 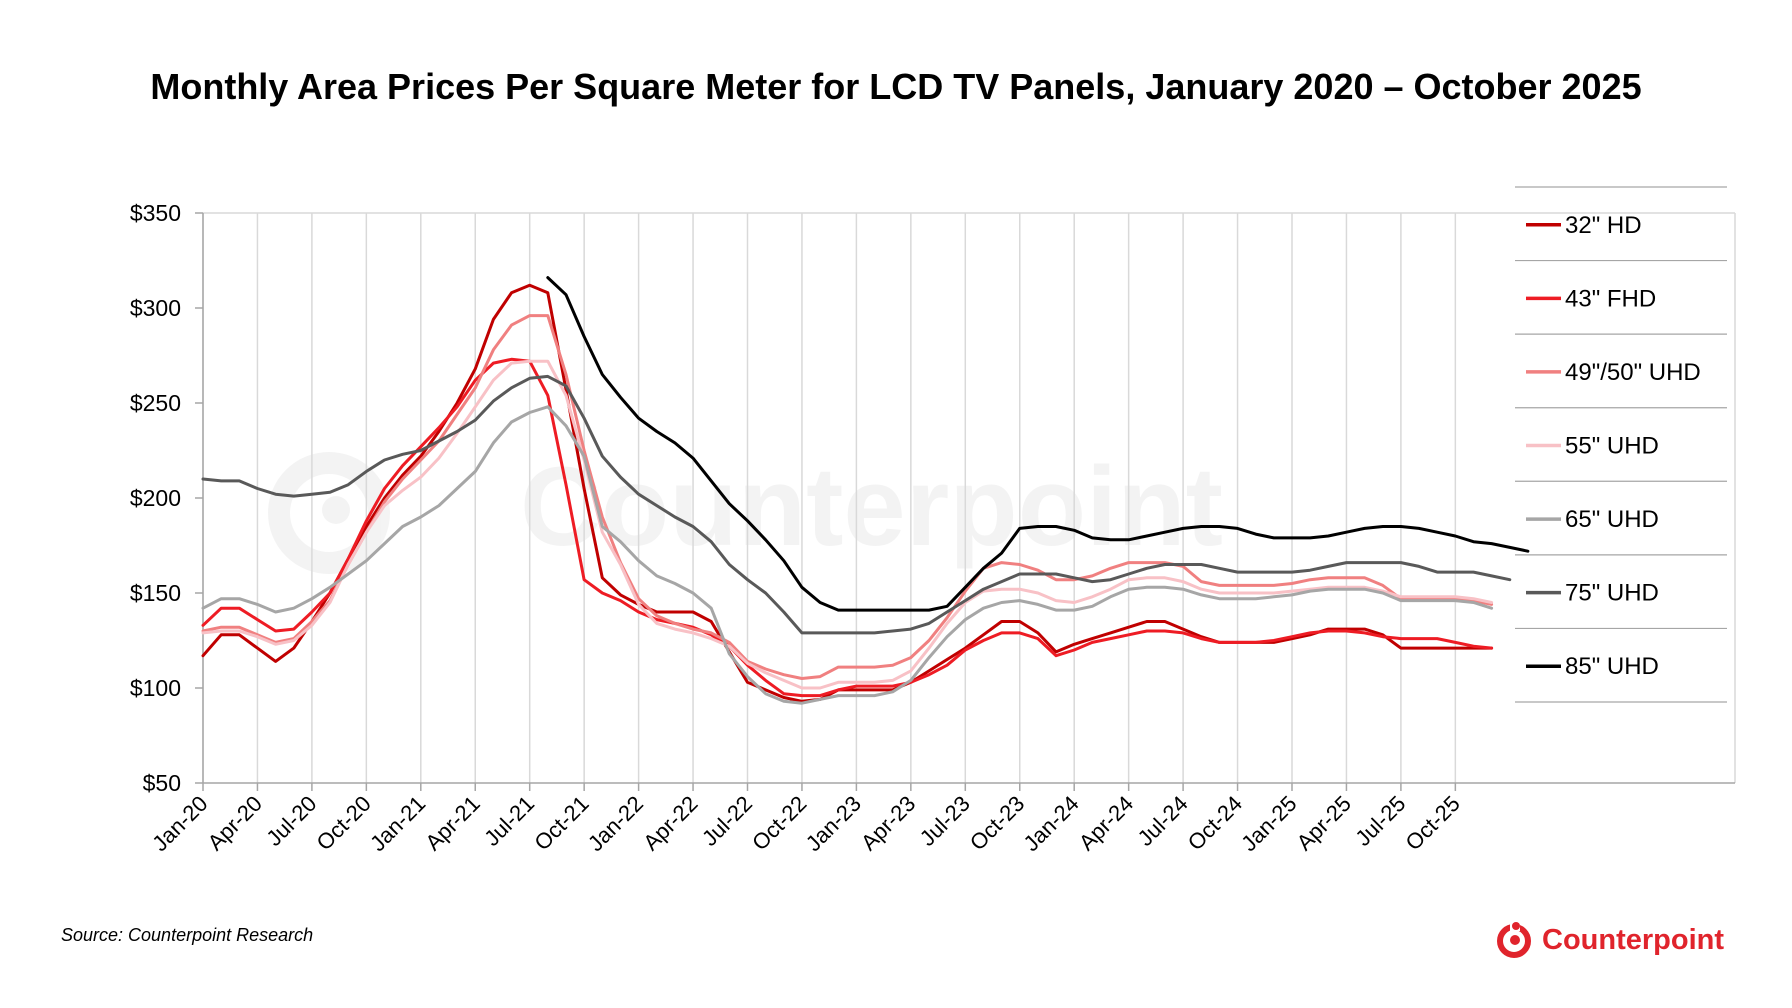 I want to click on x-tick-label: Oct-25, so click(x=1433, y=823).